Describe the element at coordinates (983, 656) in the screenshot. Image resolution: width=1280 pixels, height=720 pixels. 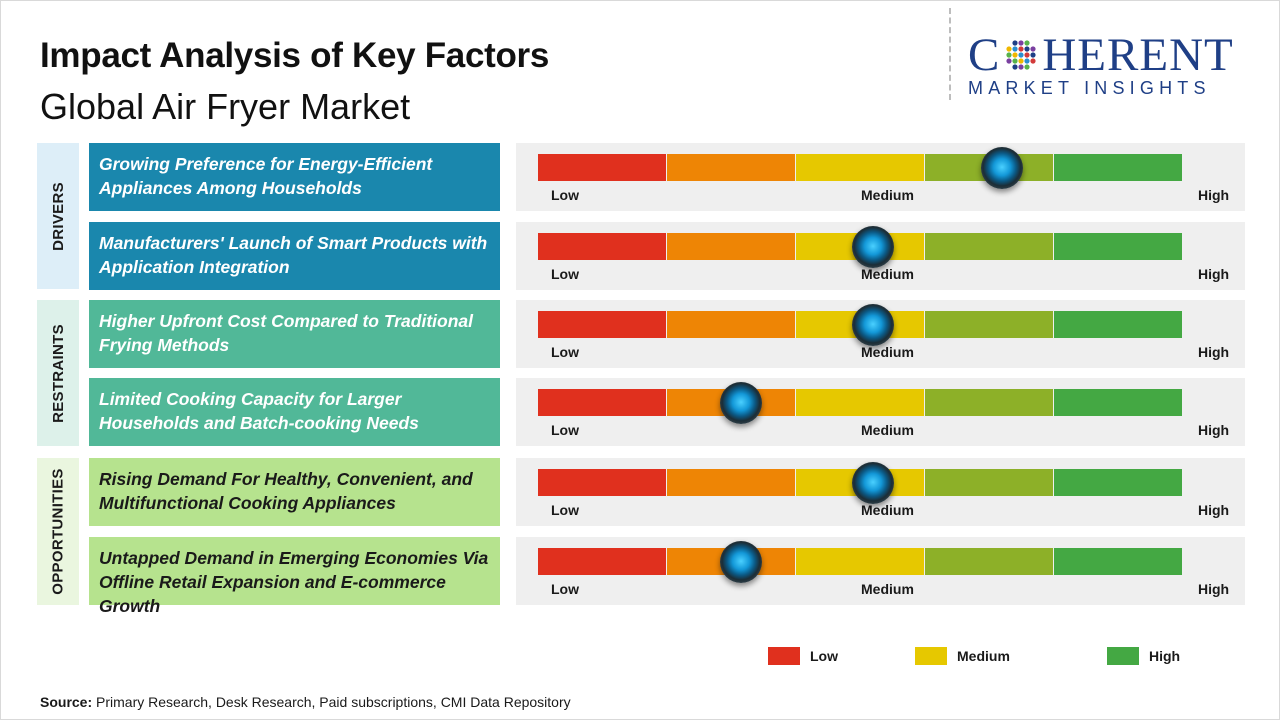
I see `legend-label: Medium` at that location.